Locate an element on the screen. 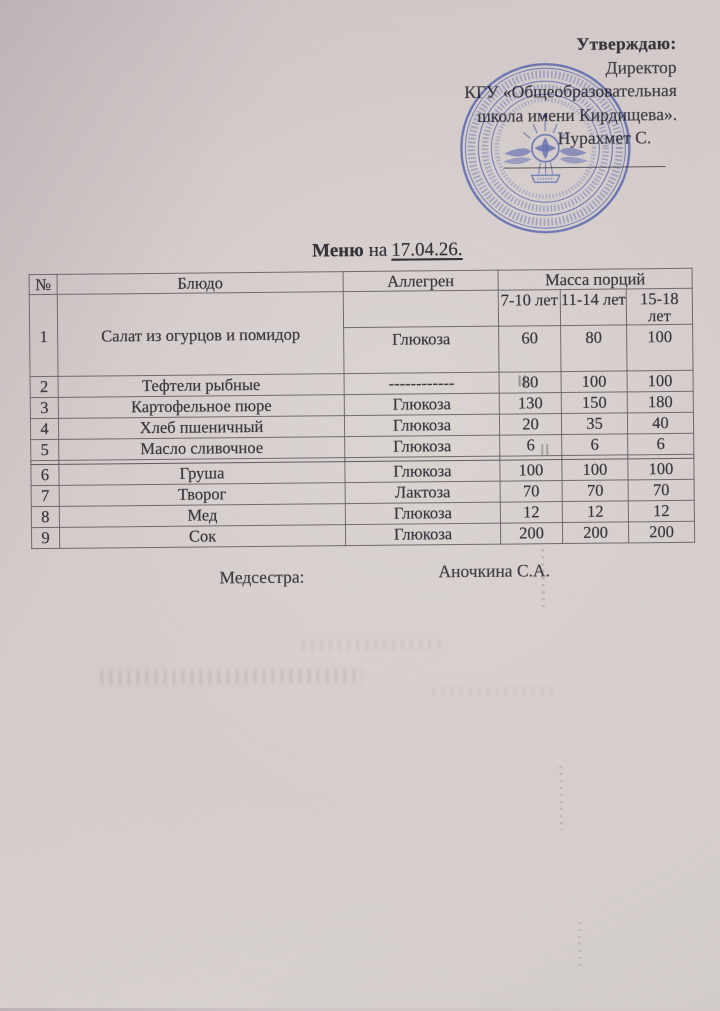 The height and width of the screenshot is (1011, 720). cell-mass: 180 is located at coordinates (660, 402).